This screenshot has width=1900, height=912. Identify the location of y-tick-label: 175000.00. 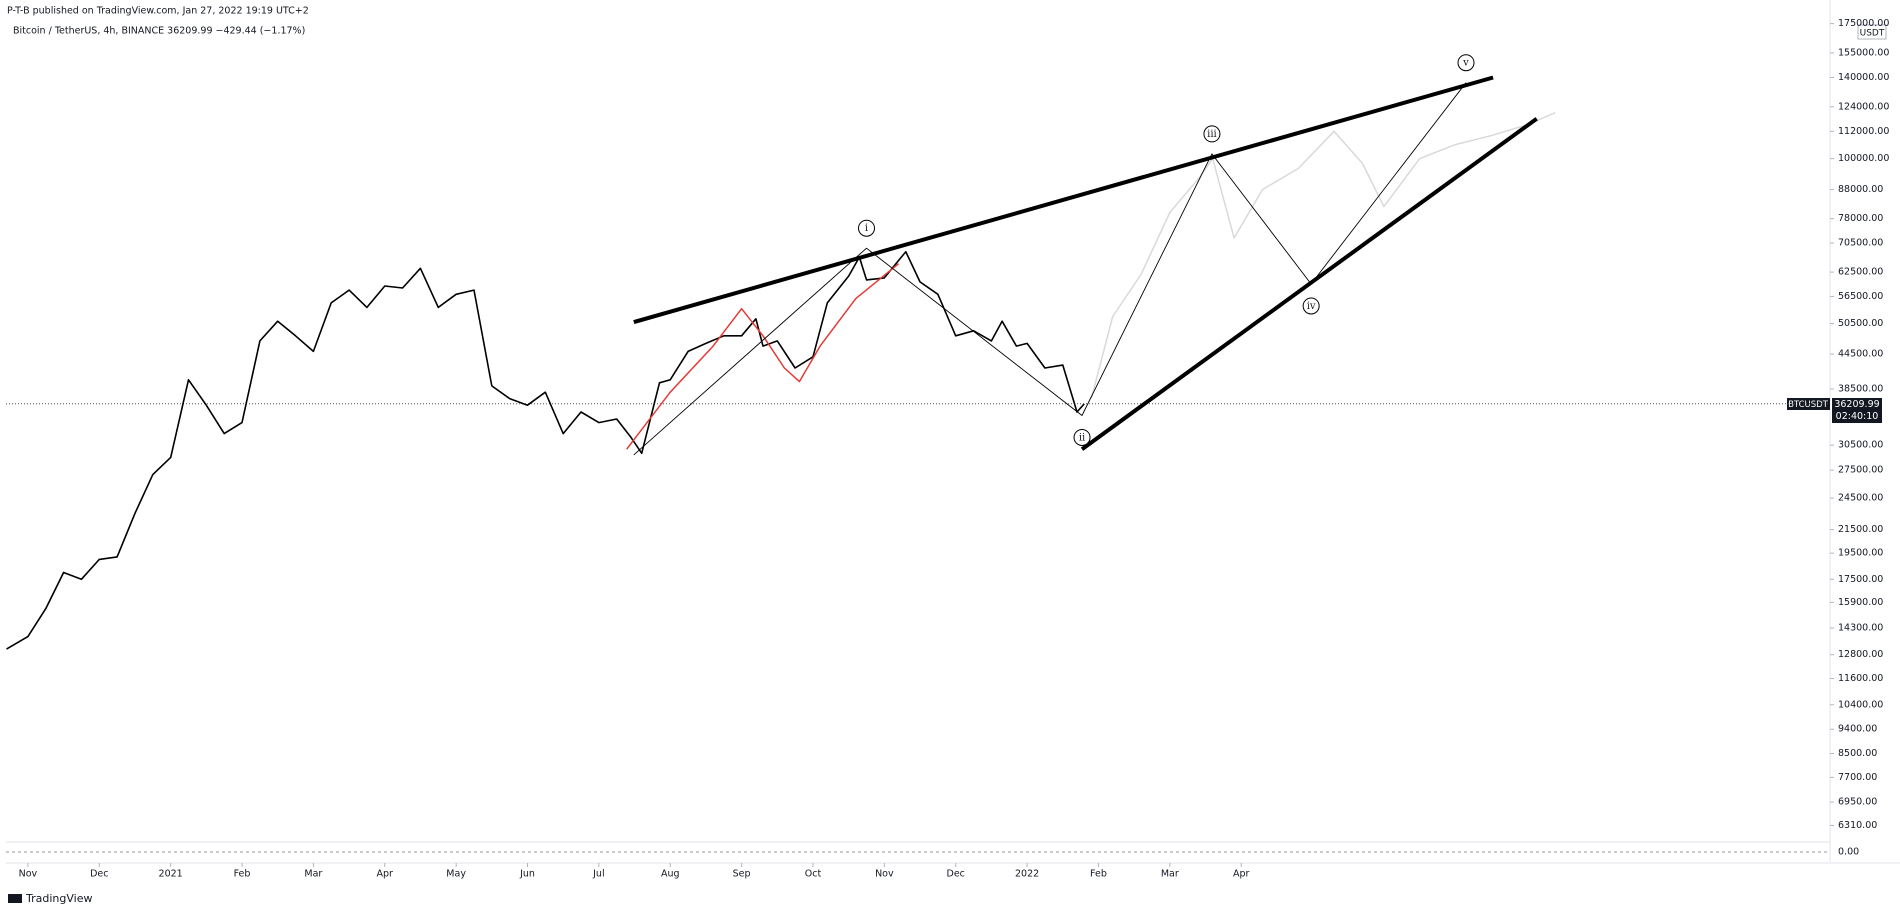
(1863, 23).